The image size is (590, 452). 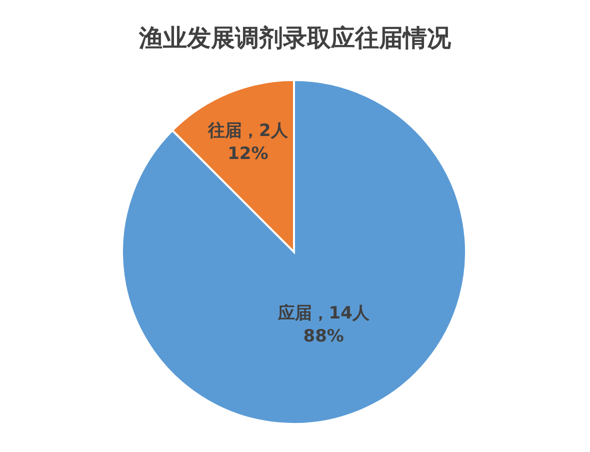 What do you see at coordinates (248, 142) in the screenshot?
I see `slice-label: 往届，2人 12%` at bounding box center [248, 142].